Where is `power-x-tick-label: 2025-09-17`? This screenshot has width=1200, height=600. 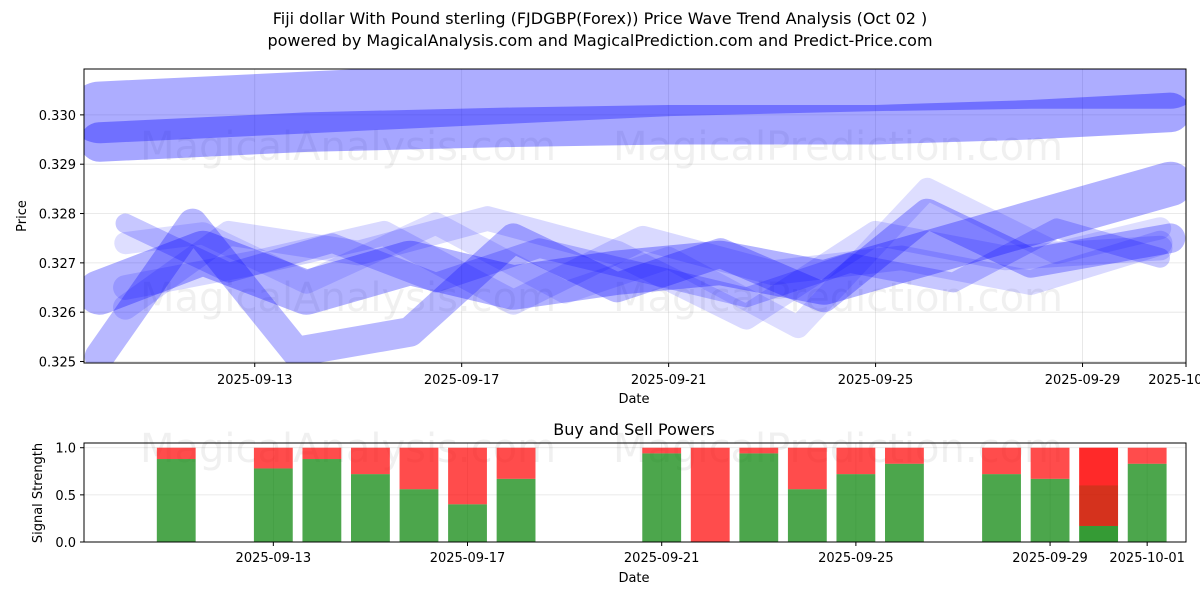
power-x-tick-label: 2025-09-17 is located at coordinates (468, 558).